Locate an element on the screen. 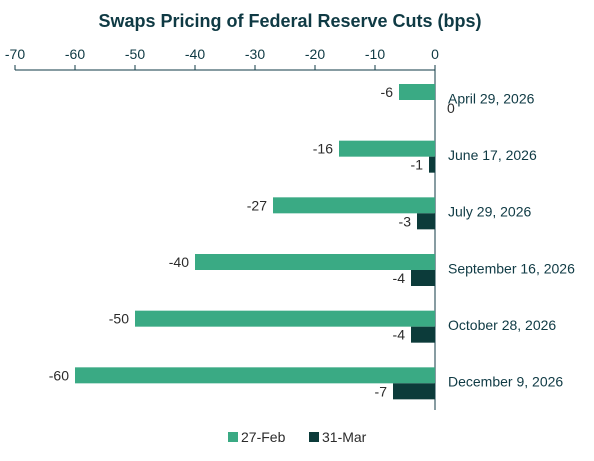 The image size is (594, 461). x-tick-label: -30 is located at coordinates (255, 54).